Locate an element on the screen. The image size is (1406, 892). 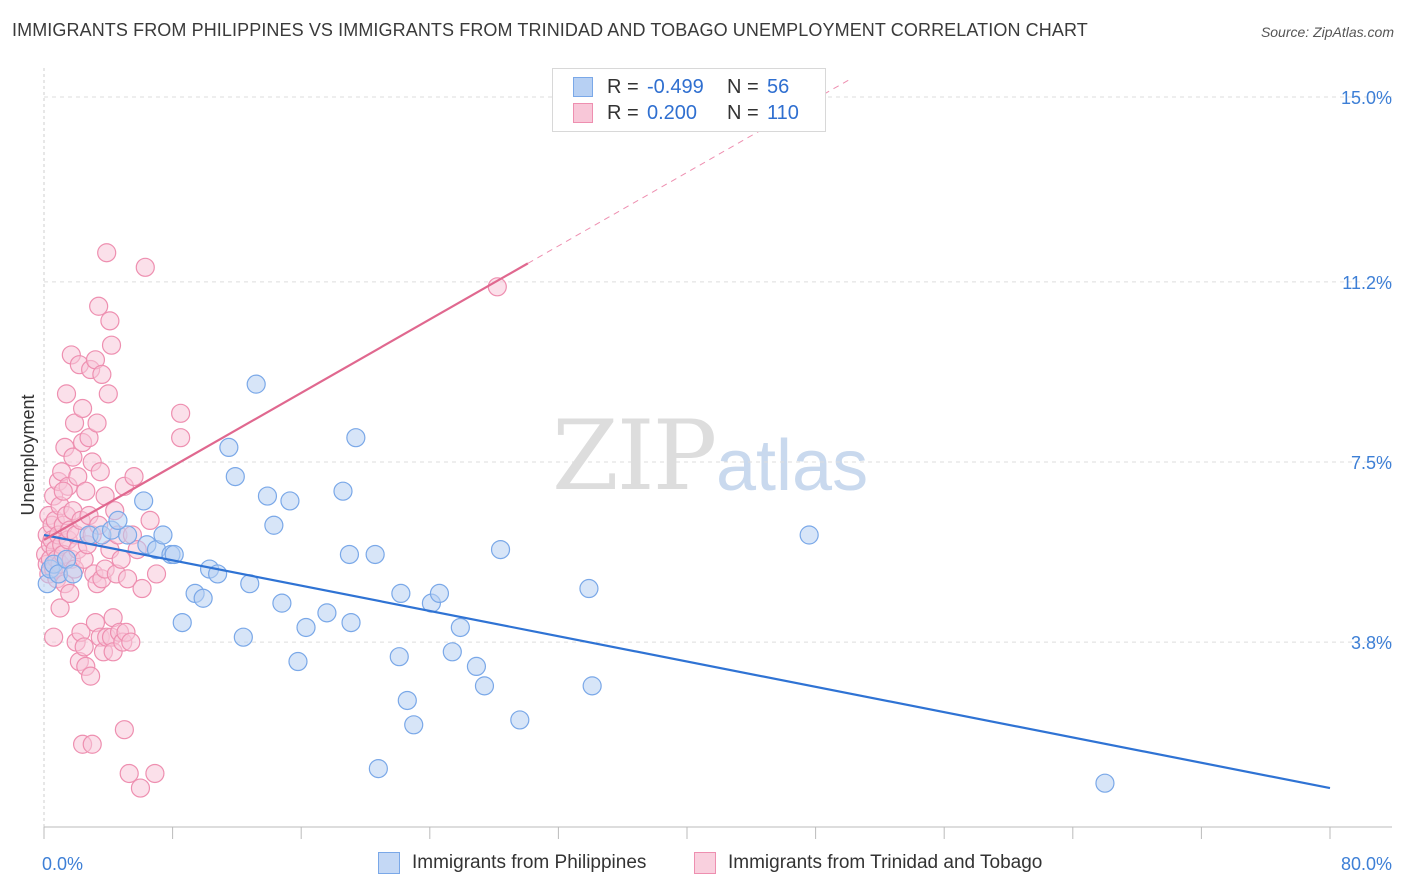
x-tick-label: 0.0% is located at coordinates (62, 864).